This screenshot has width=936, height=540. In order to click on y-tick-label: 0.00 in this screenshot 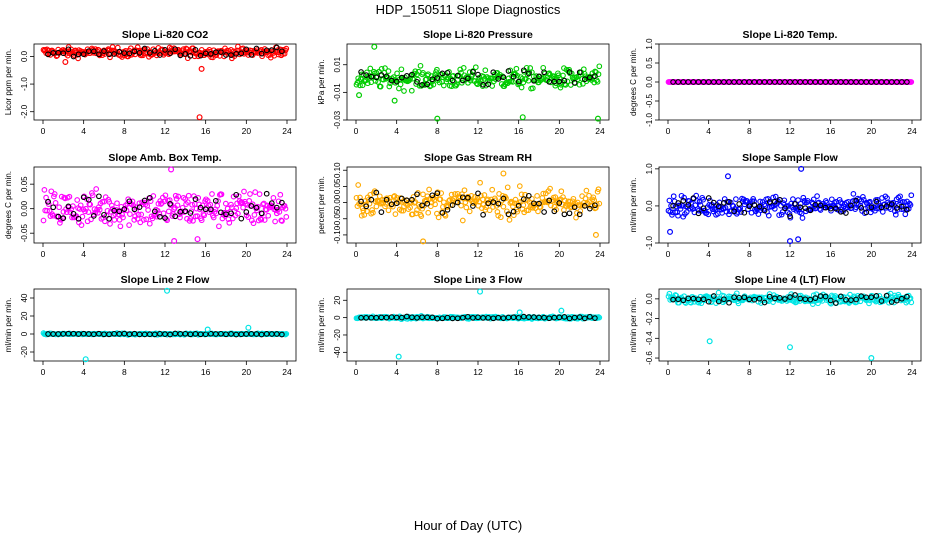, I will do `click(24, 208)`.